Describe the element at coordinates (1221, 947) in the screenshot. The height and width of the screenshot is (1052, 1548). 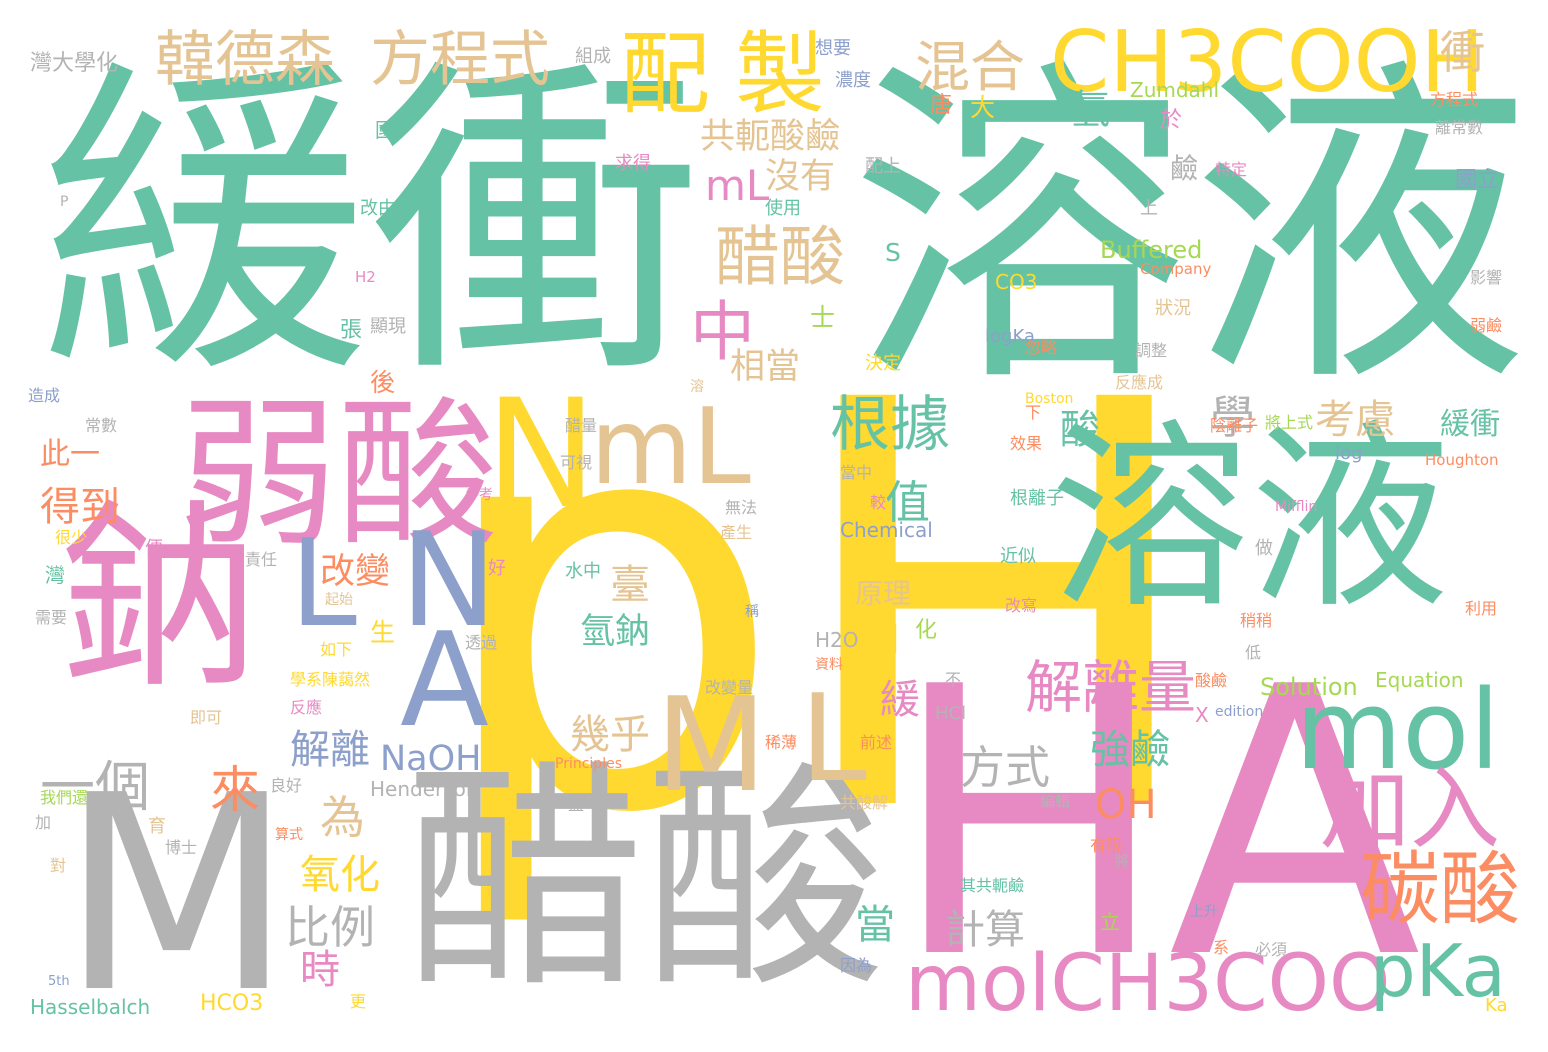
I see `cloud-word: 系` at that location.